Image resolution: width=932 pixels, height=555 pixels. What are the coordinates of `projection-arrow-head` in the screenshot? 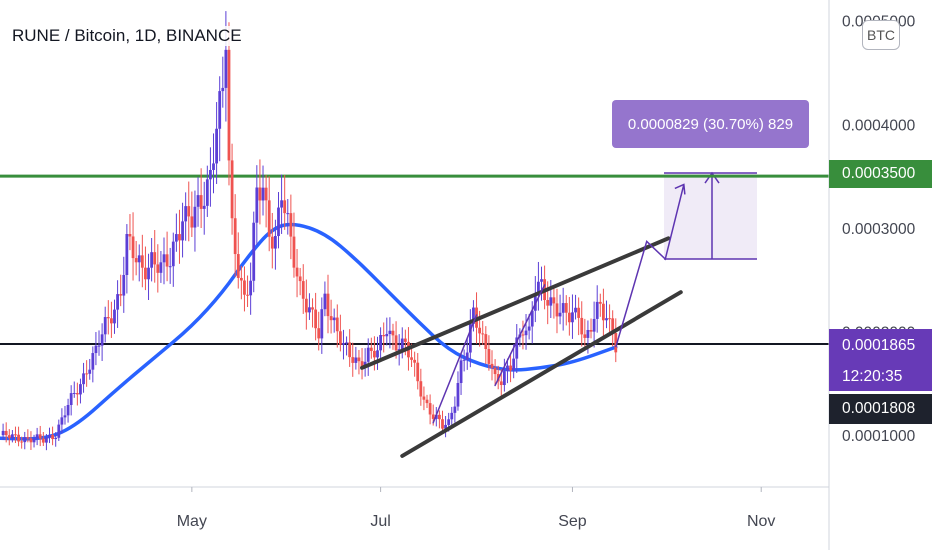 It's located at (680, 189).